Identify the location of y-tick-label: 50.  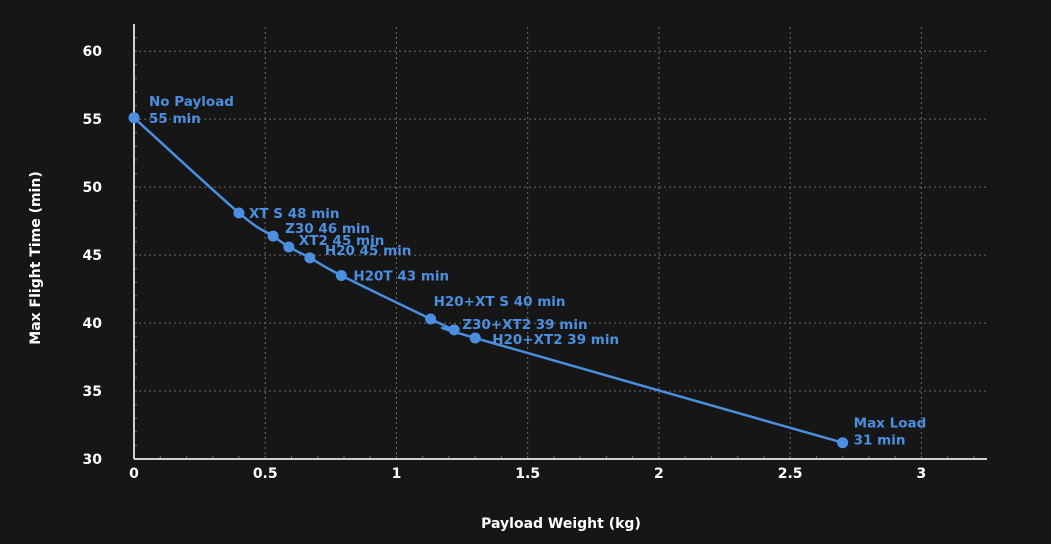
(93, 188).